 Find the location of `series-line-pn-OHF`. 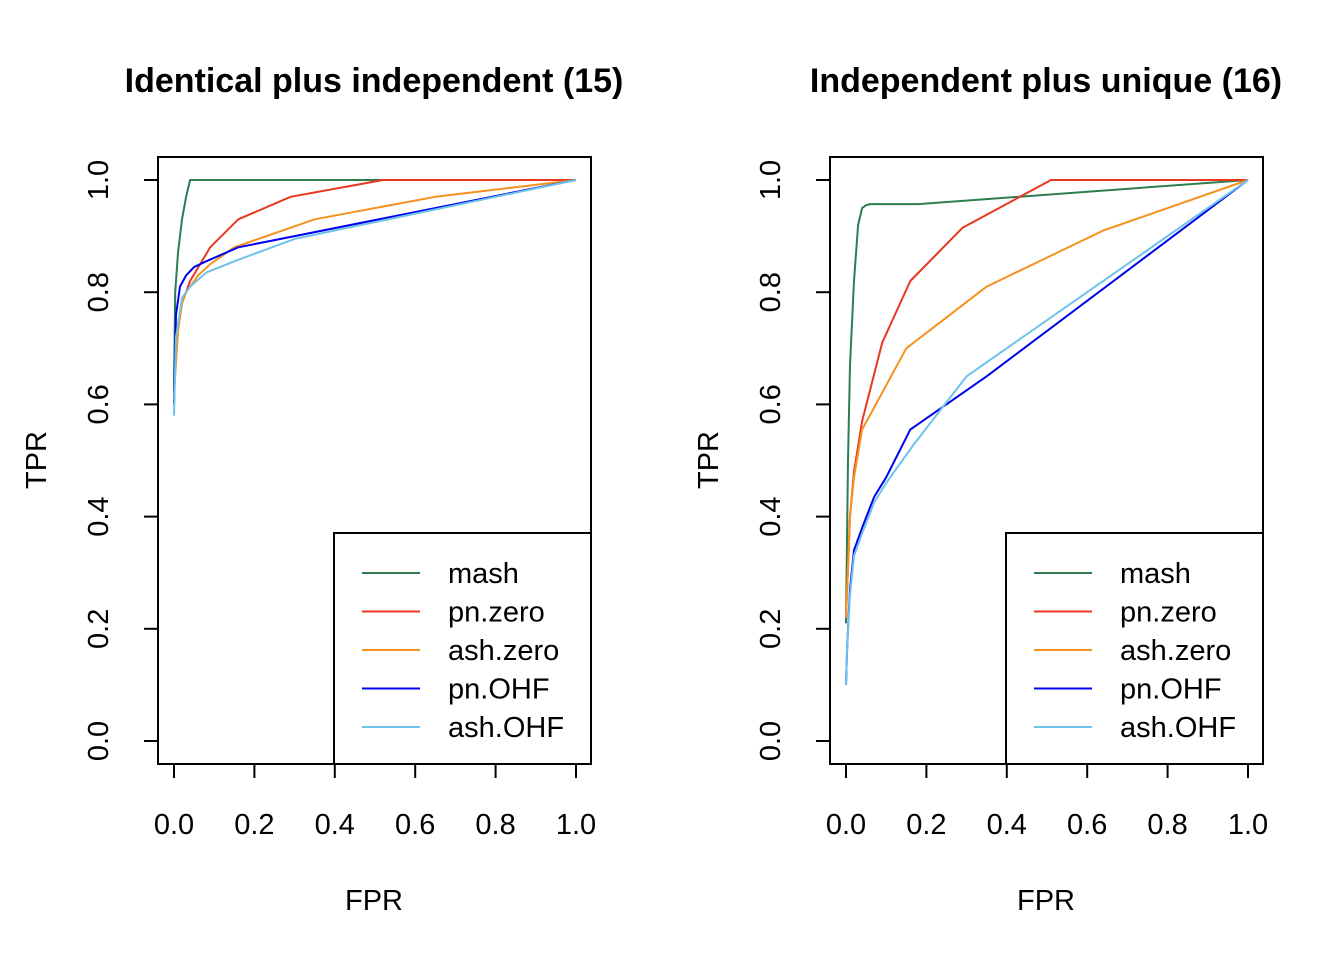

series-line-pn-OHF is located at coordinates (375, 292).